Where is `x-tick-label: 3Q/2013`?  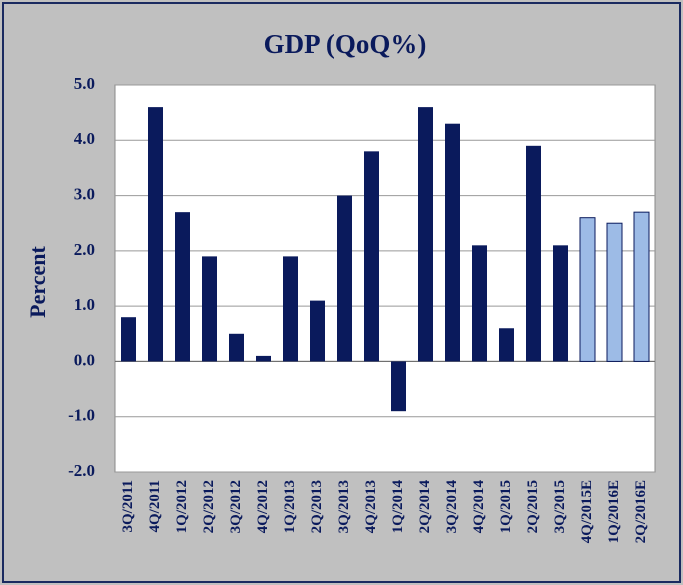 x-tick-label: 3Q/2013 is located at coordinates (344, 506).